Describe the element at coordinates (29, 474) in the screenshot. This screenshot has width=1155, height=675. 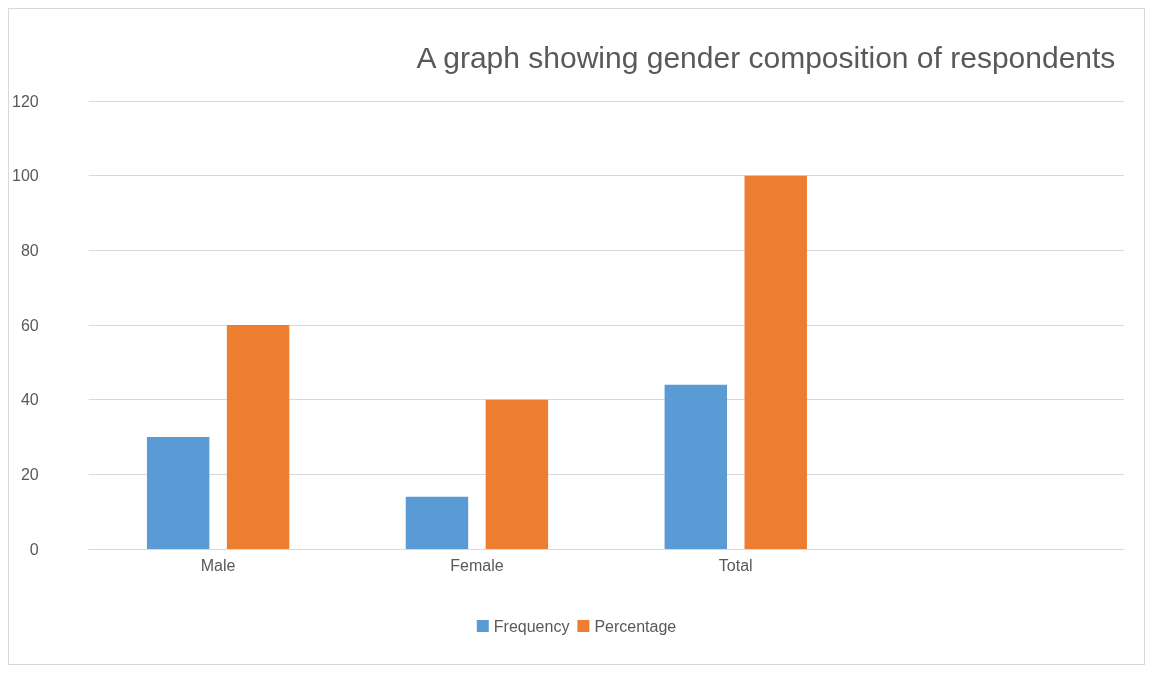
I see `y-tick-label: 20` at that location.